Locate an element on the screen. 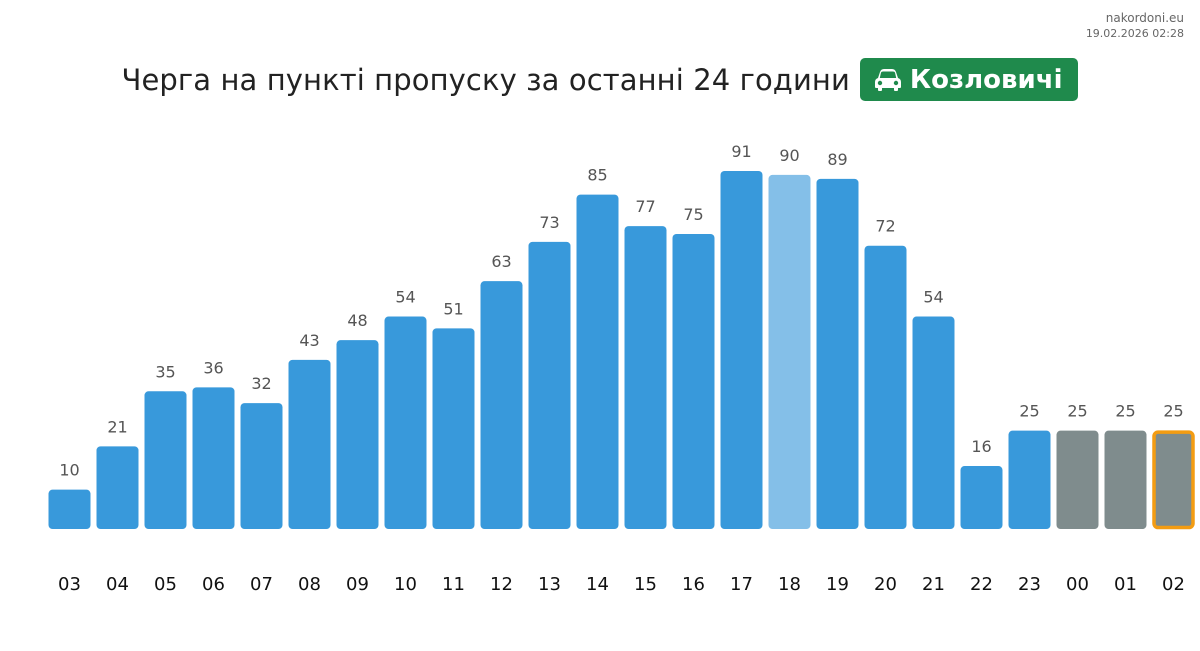  value-label-06: 36 is located at coordinates (213, 367).